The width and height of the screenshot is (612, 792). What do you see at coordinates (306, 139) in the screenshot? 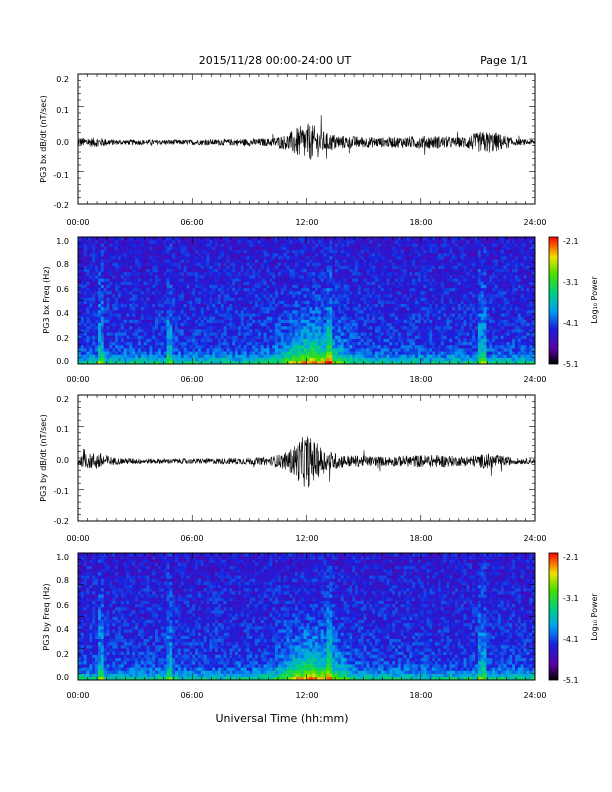
I see `axis-ticks` at bounding box center [306, 139].